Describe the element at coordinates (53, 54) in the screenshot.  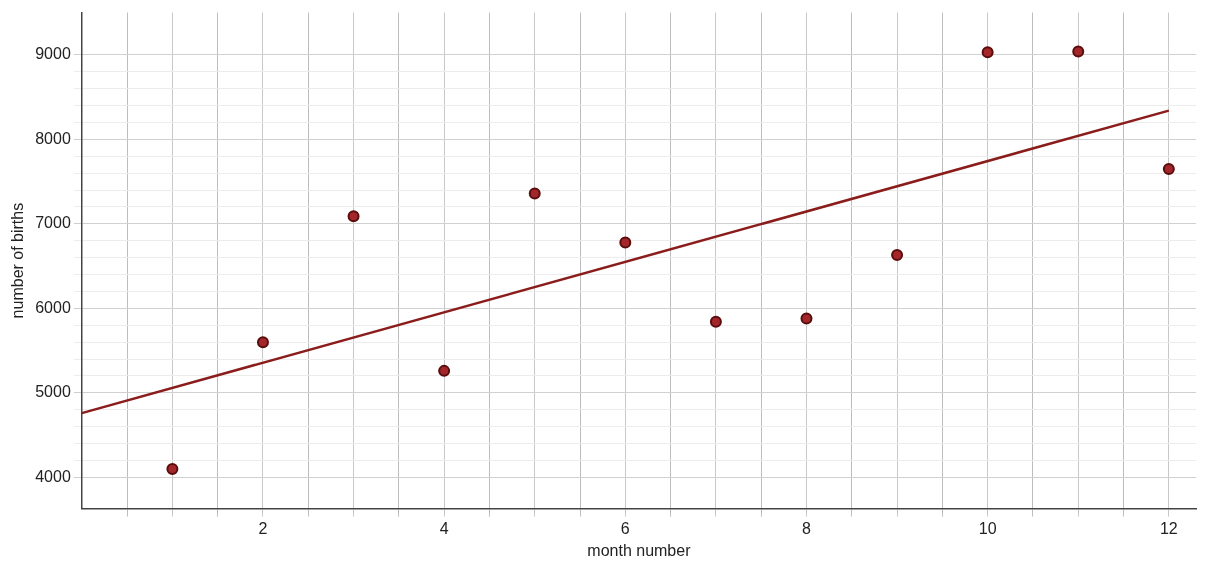
I see `y-tick-label: 9000` at that location.